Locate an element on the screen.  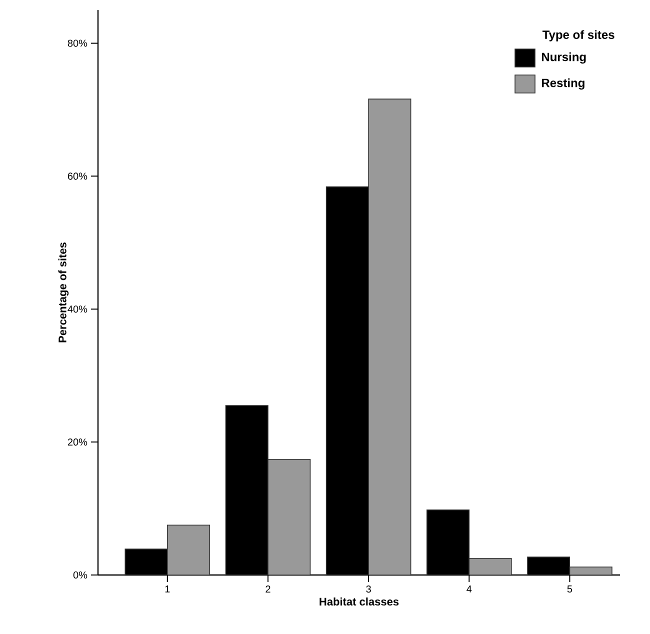
legend-label: Resting is located at coordinates (563, 84).